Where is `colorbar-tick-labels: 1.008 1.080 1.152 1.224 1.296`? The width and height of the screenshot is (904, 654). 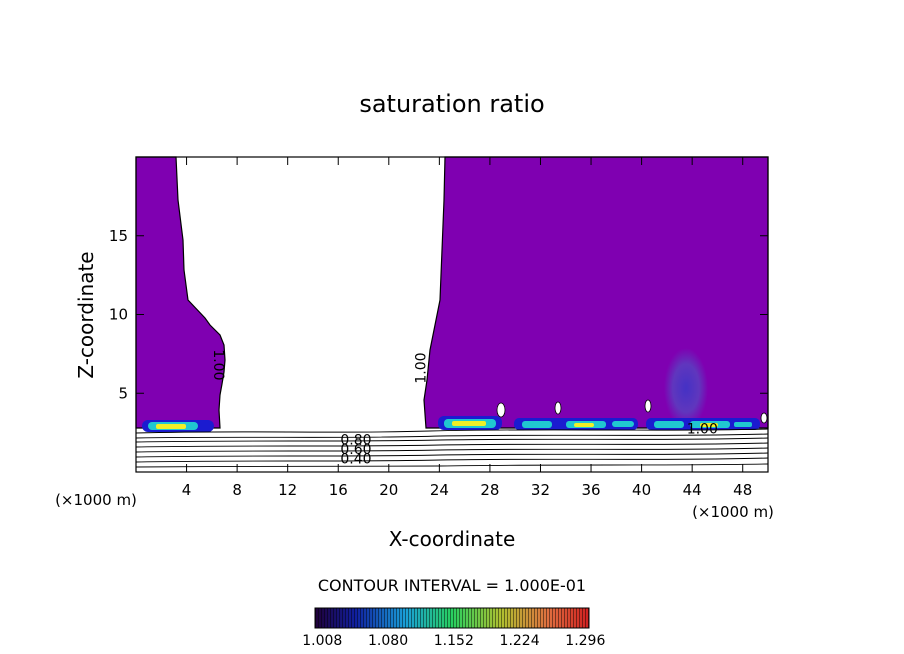
colorbar-tick-labels: 1.008 1.080 1.152 1.224 1.296 is located at coordinates (453, 641).